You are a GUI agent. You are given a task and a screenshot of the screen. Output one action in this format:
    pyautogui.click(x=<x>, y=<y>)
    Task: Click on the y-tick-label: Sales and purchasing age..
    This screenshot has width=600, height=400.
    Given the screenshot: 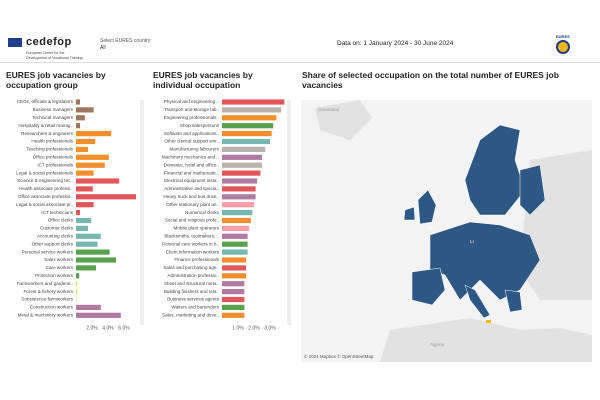 What is the action you would take?
    pyautogui.click(x=191, y=267)
    